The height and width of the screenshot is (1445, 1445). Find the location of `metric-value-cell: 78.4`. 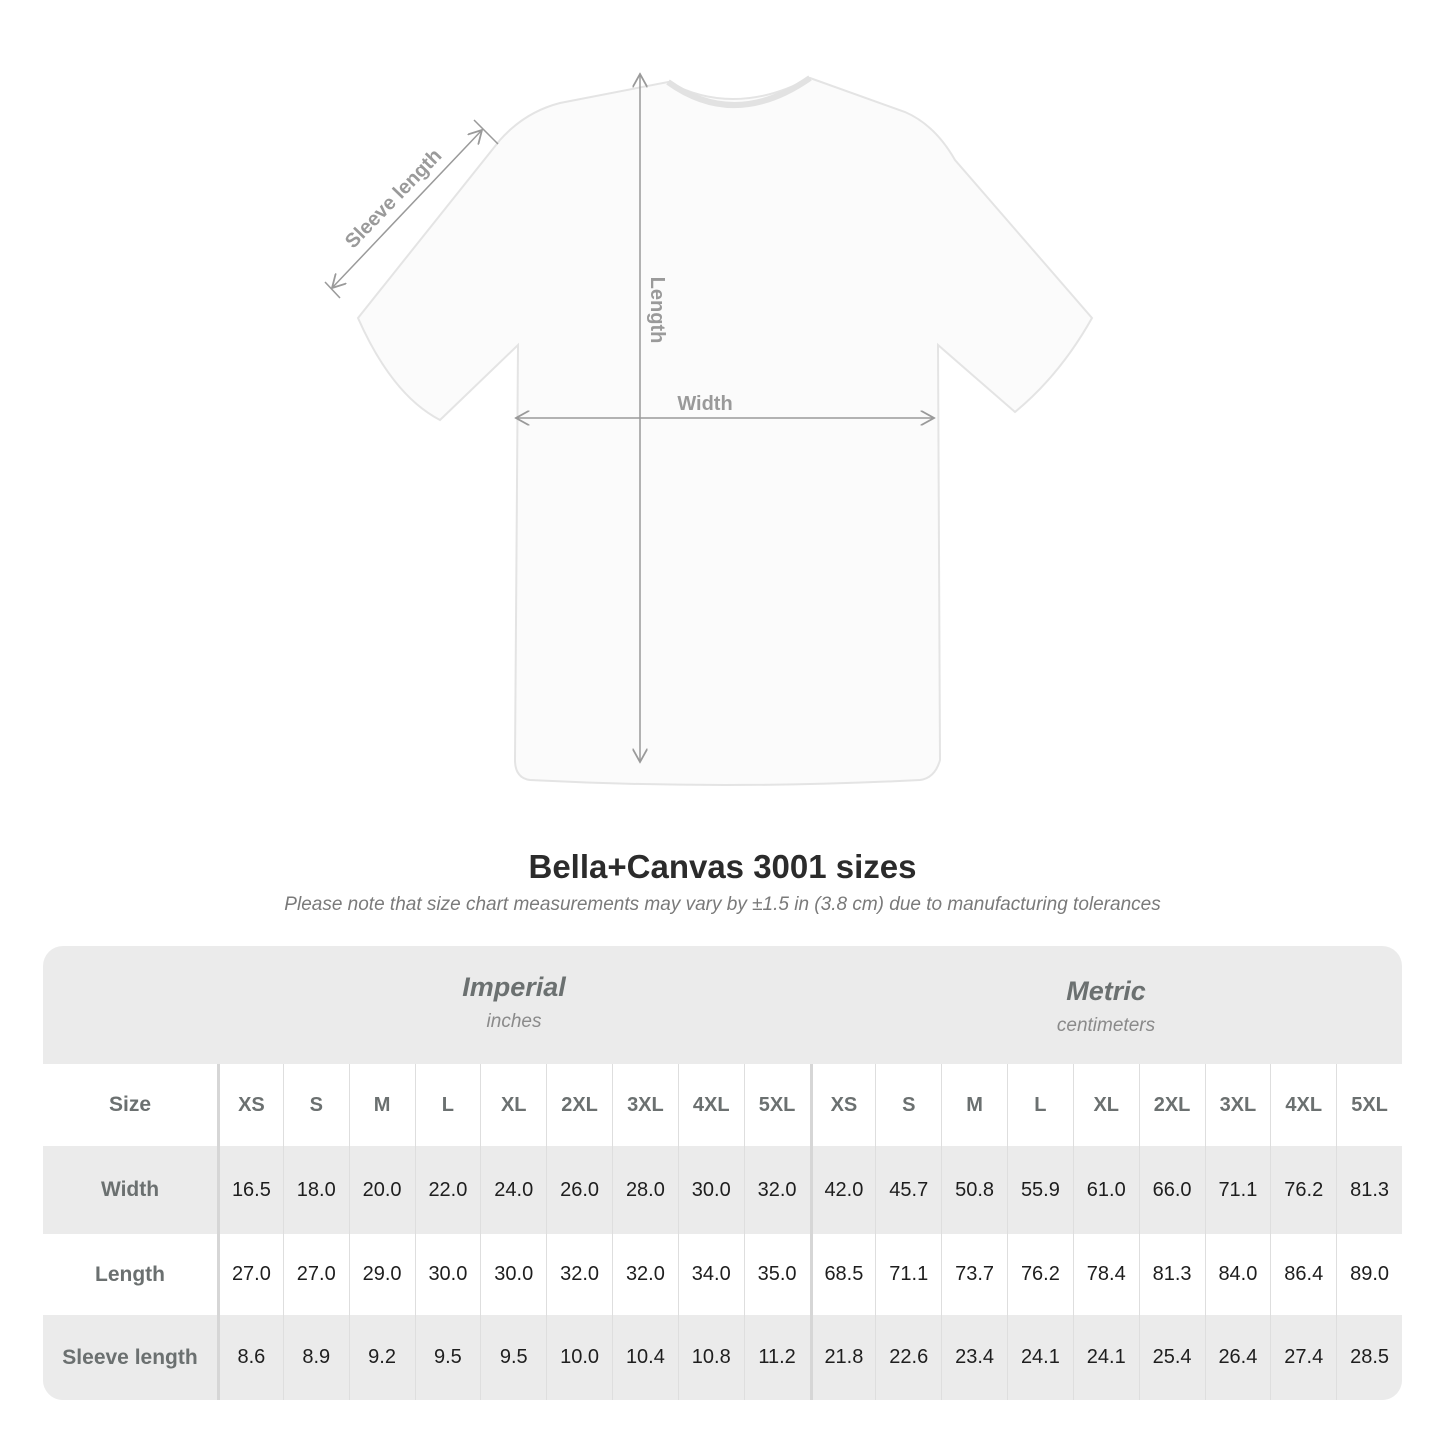

metric-value-cell: 78.4 is located at coordinates (1105, 1274).